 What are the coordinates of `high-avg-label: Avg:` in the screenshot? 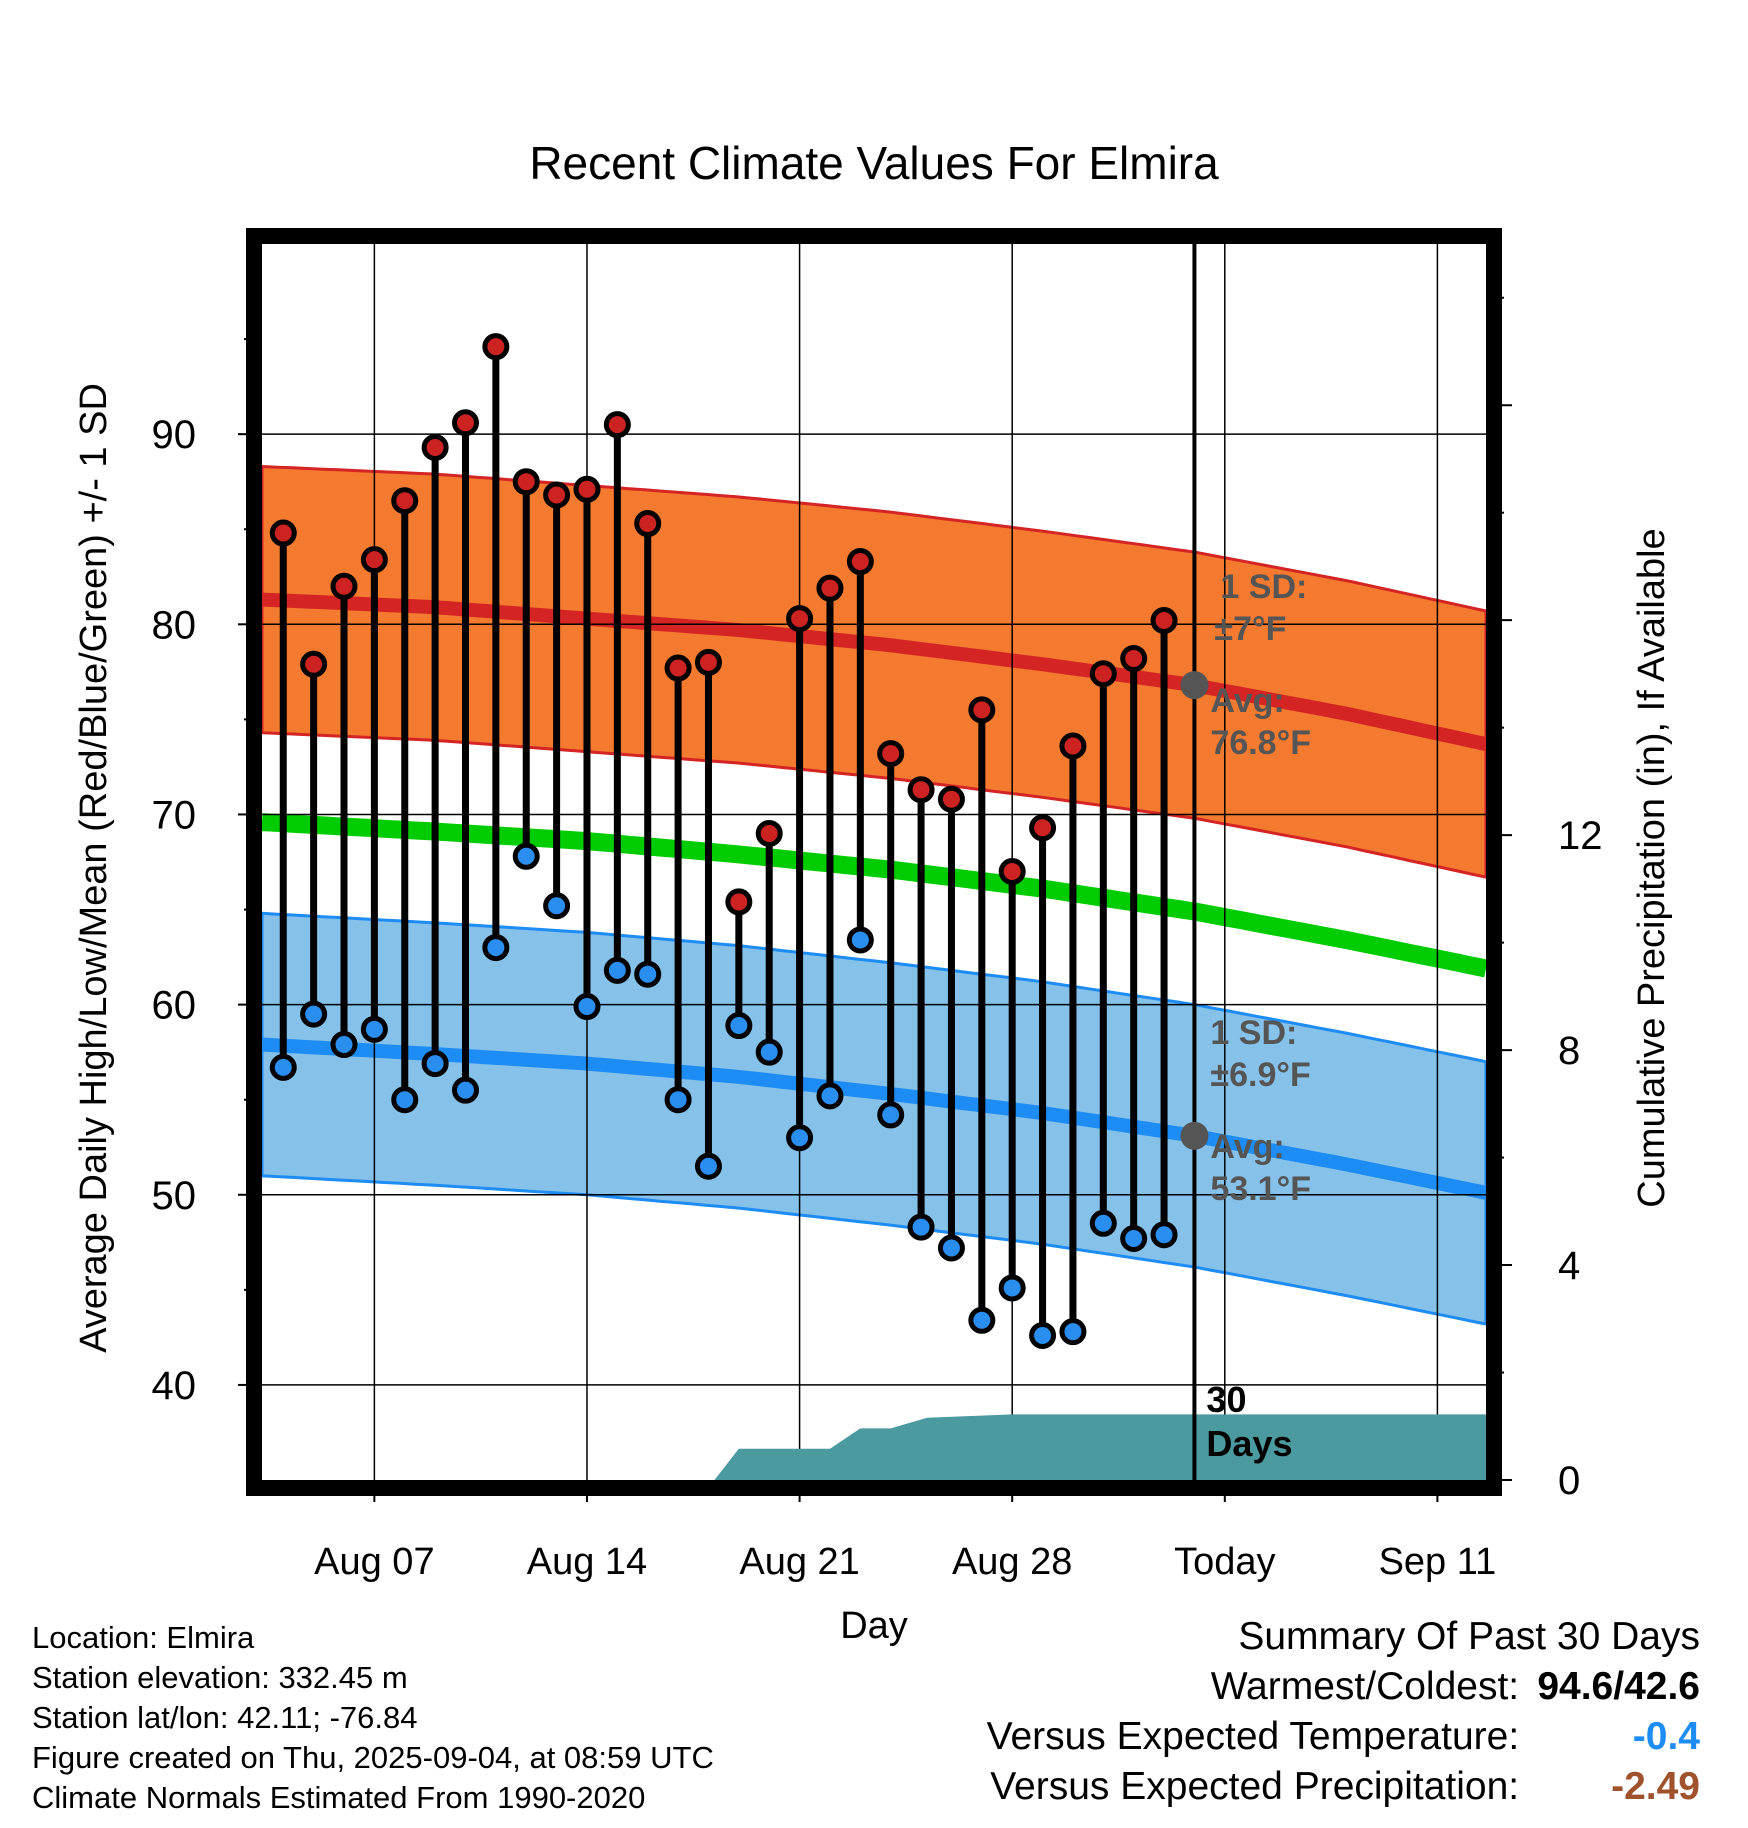 It's located at (1247, 701).